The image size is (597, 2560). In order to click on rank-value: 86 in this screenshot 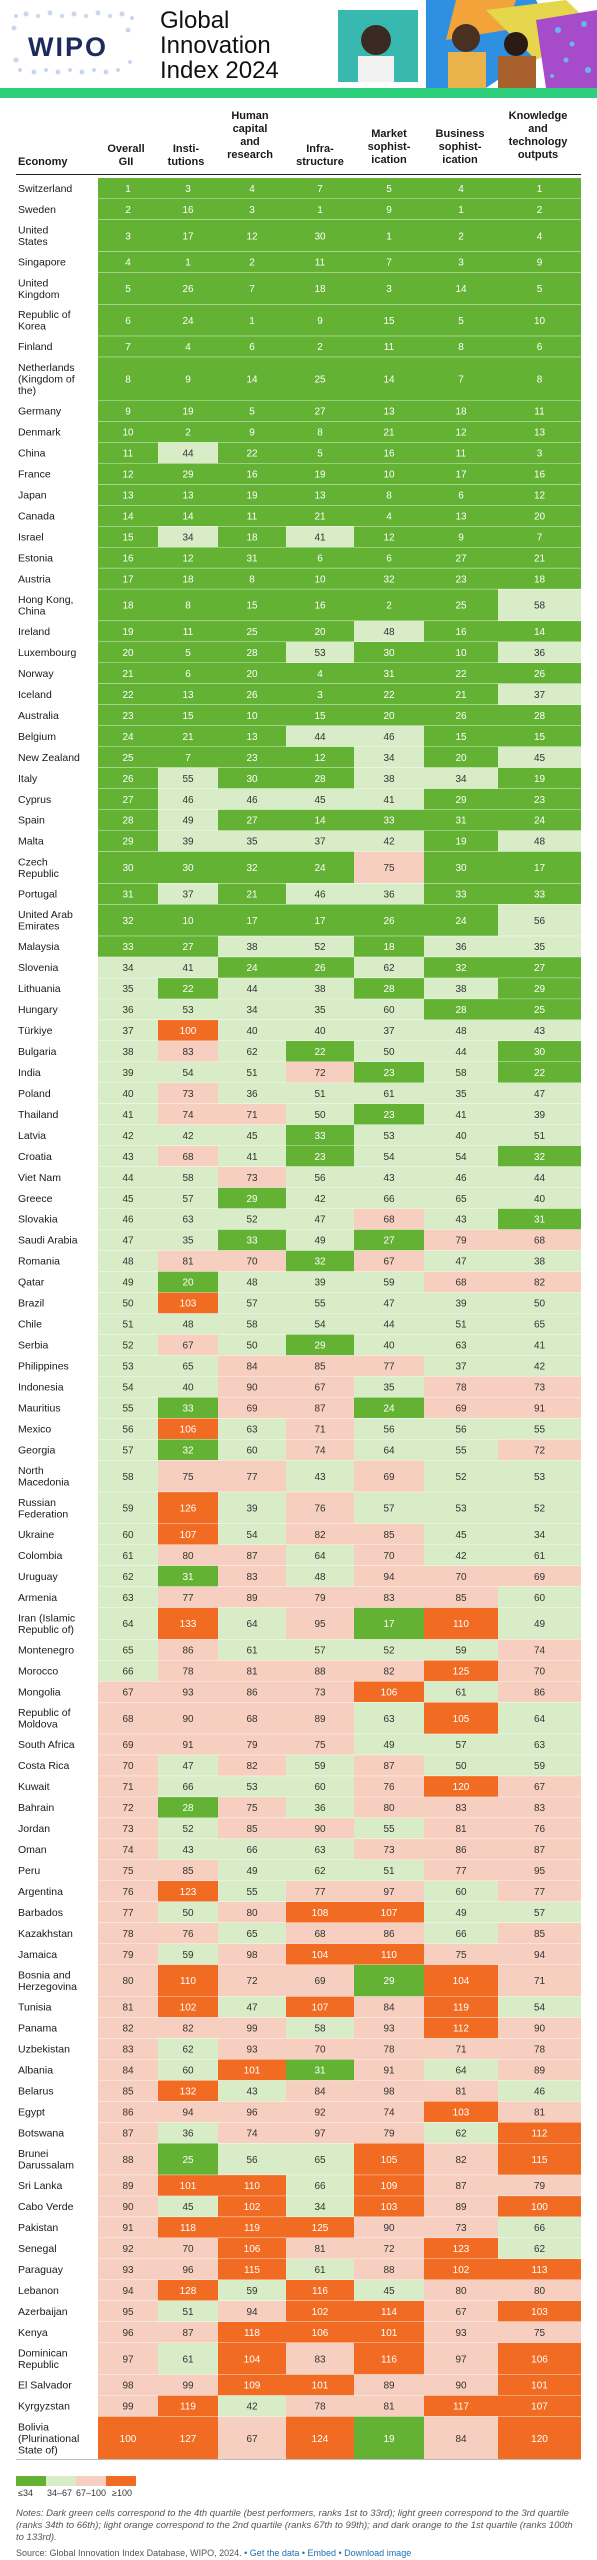, I will do `click(128, 2112)`.